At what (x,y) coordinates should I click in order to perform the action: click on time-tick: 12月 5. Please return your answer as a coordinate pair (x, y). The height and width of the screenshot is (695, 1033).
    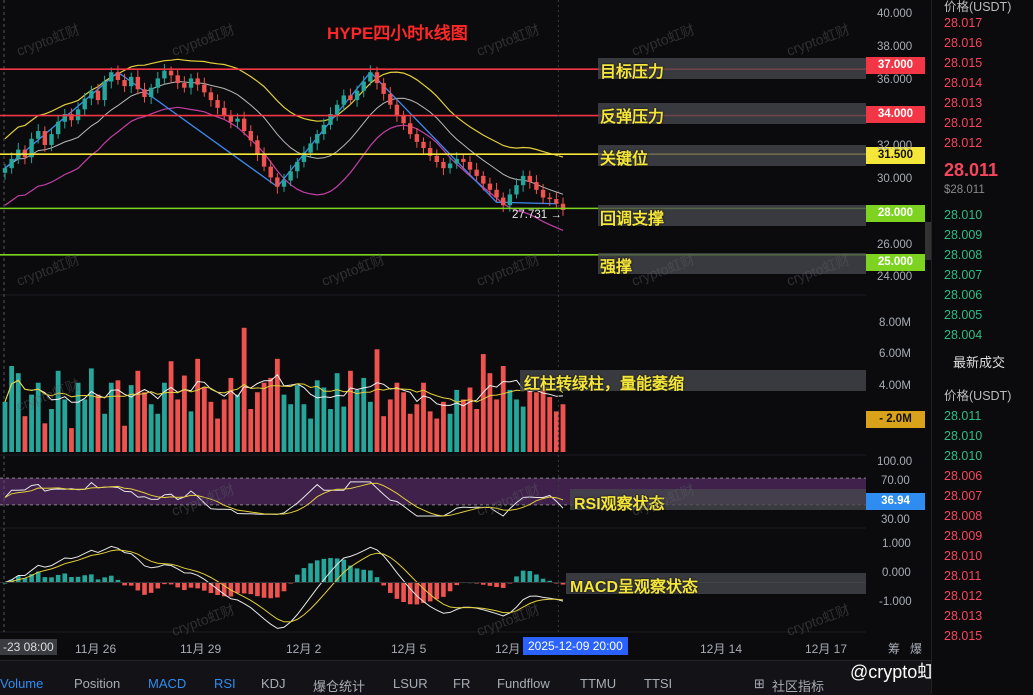
    Looking at the image, I should click on (409, 649).